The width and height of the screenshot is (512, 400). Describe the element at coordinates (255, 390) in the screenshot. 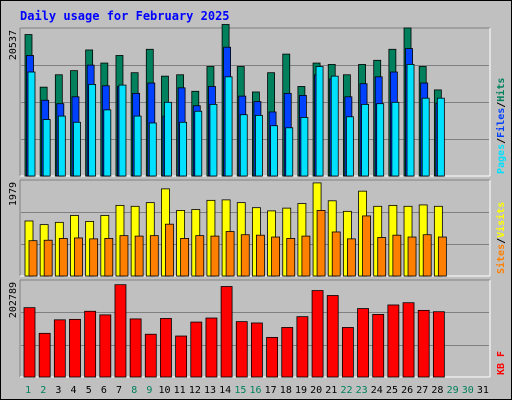

I see `x-tick-label: 16` at that location.